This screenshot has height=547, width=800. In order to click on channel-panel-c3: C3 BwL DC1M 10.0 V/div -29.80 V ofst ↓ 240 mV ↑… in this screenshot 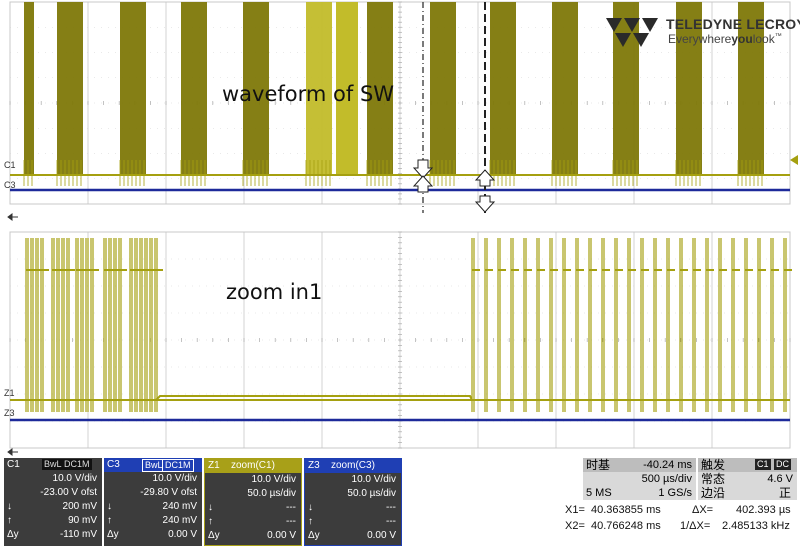, I will do `click(153, 502)`.